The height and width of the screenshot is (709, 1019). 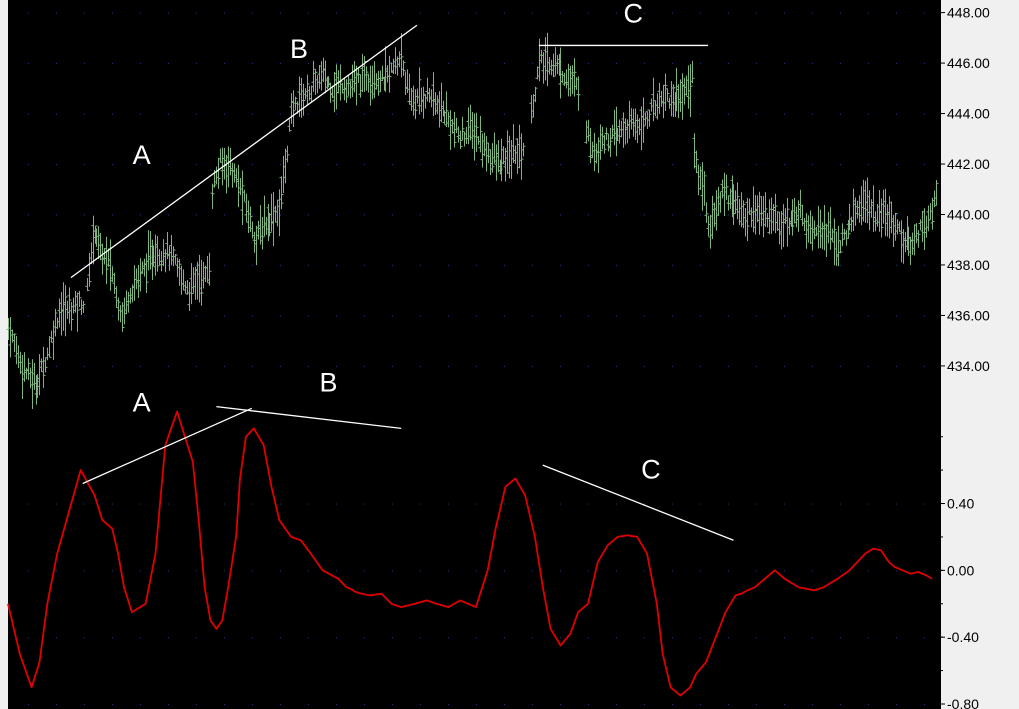 I want to click on annotation-label-a: A, so click(x=142, y=155).